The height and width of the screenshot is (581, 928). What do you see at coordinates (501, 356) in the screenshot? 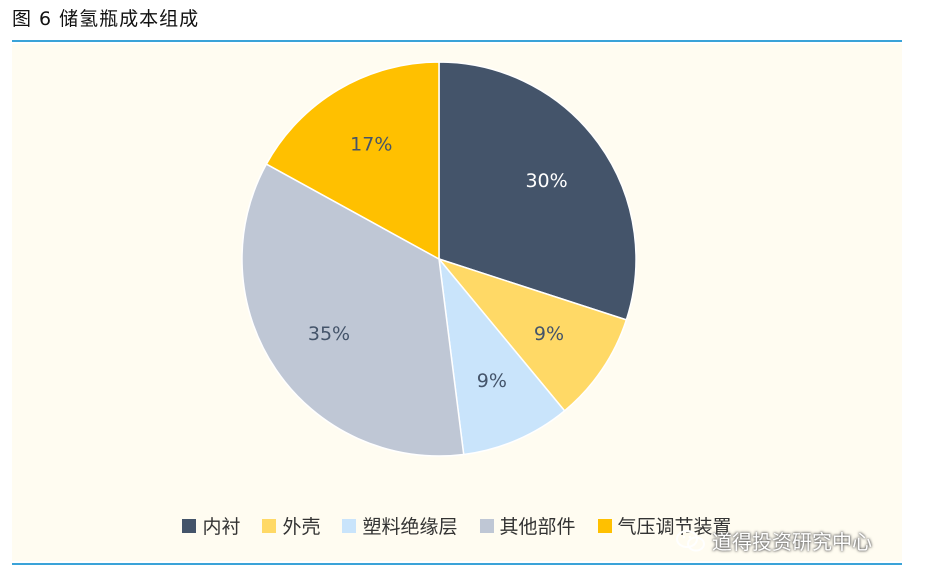
I see `pie-slice-plastic-insulation` at bounding box center [501, 356].